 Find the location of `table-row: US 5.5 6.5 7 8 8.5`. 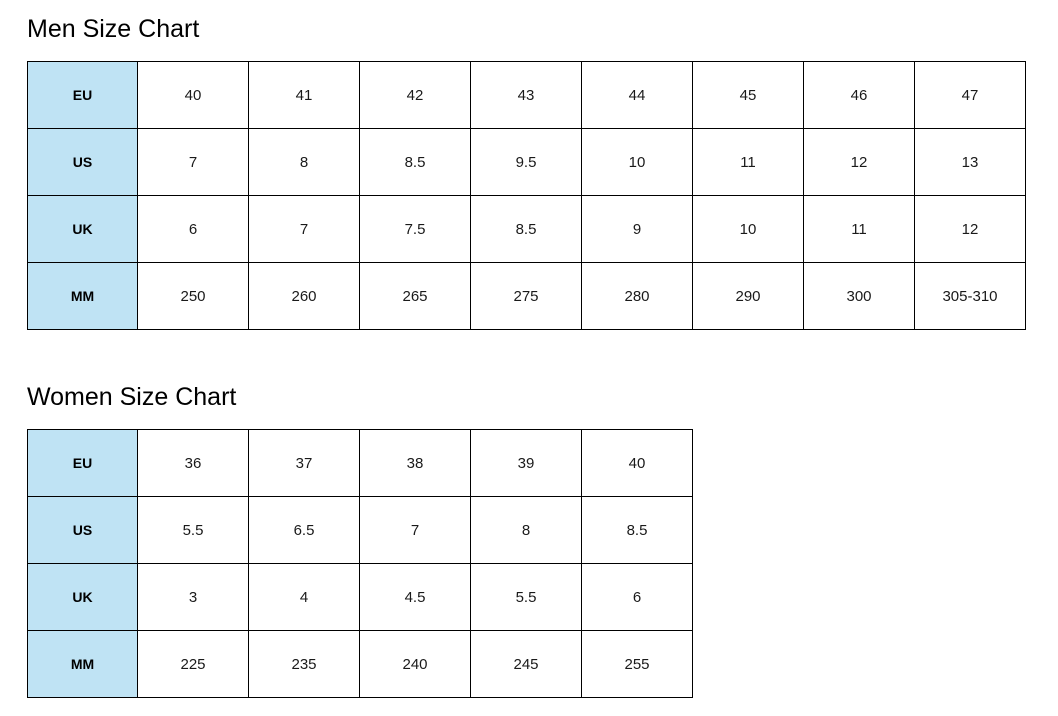

table-row: US 5.5 6.5 7 8 8.5 is located at coordinates (360, 530).